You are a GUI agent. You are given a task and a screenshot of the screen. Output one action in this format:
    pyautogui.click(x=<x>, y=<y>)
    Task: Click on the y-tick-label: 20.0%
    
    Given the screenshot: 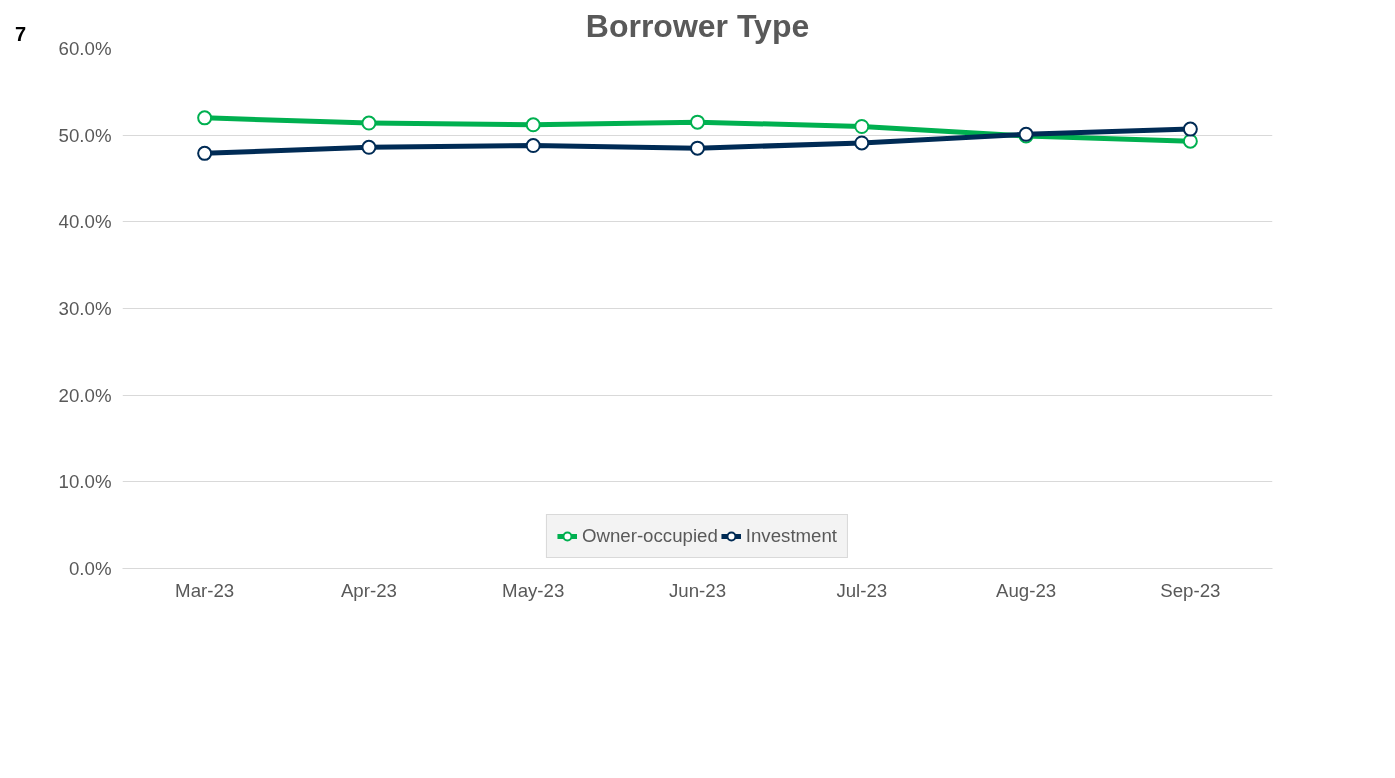 What is the action you would take?
    pyautogui.click(x=85, y=395)
    